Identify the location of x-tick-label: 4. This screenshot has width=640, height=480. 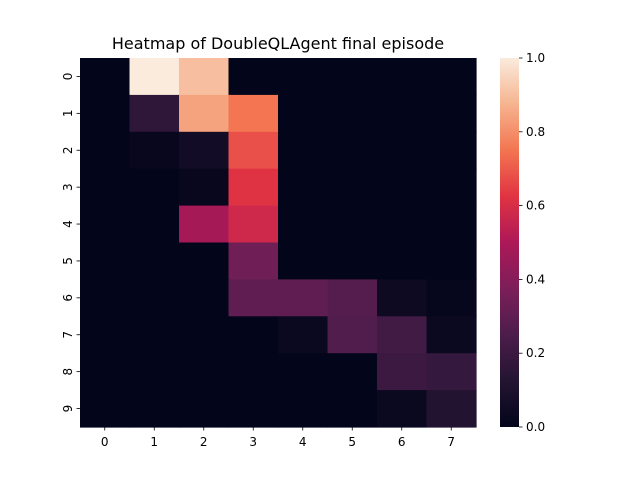
(303, 442).